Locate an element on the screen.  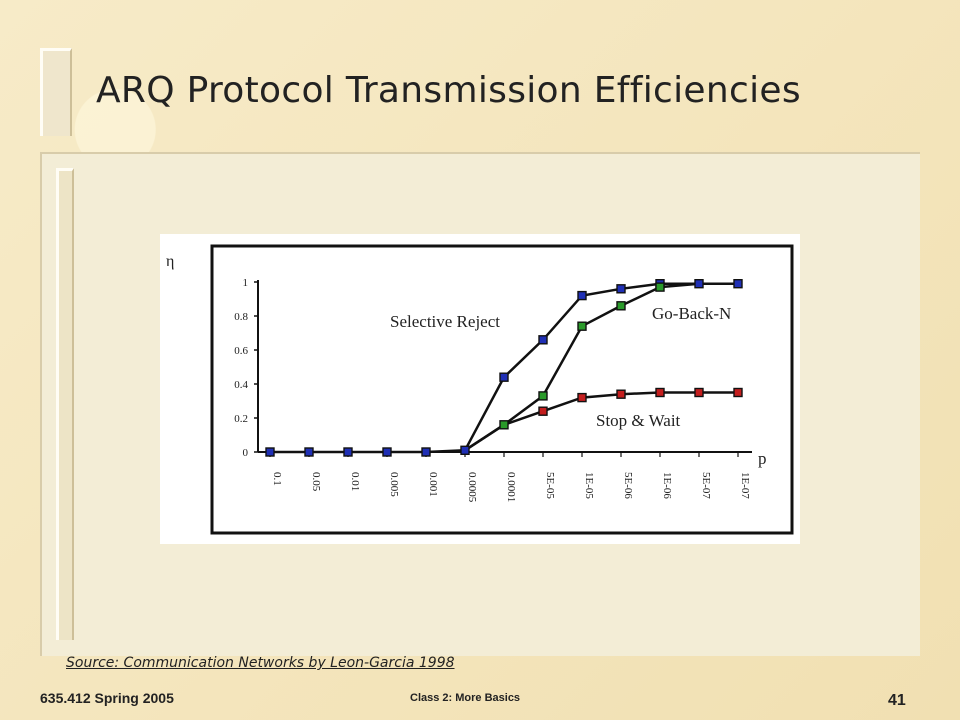
y-tick-label: 0.8 is located at coordinates (241, 317).